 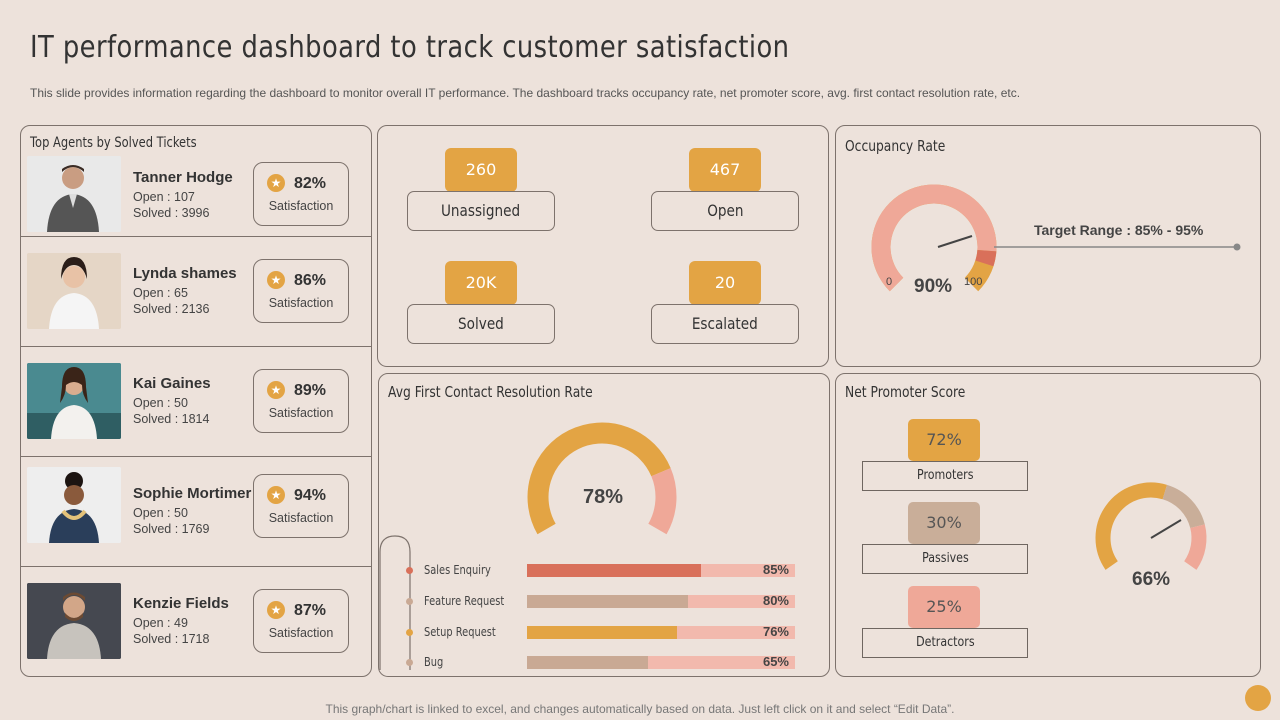 What do you see at coordinates (775, 661) in the screenshot?
I see `fcr-bar-value: 65%` at bounding box center [775, 661].